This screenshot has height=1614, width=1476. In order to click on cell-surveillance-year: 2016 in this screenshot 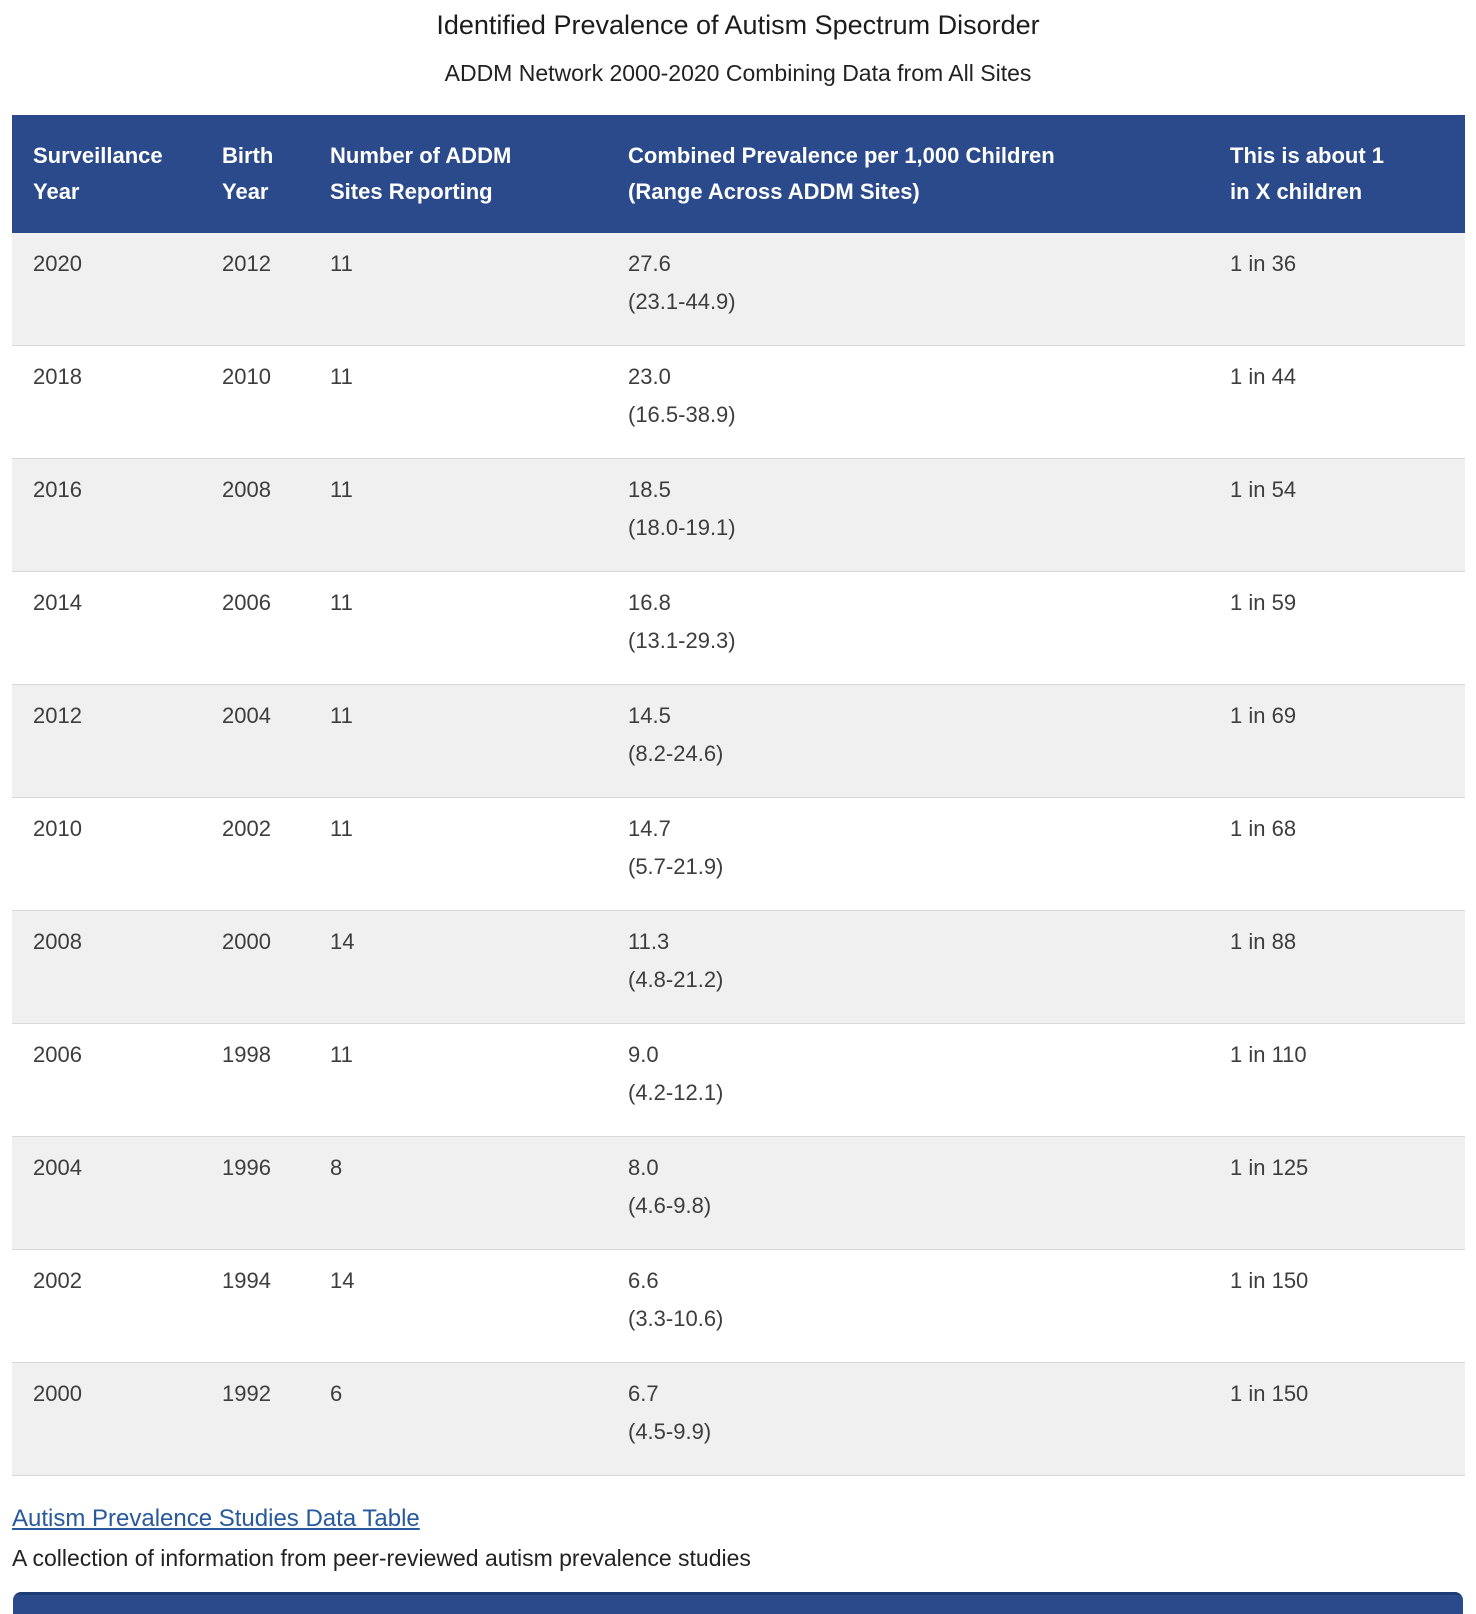, I will do `click(57, 489)`.